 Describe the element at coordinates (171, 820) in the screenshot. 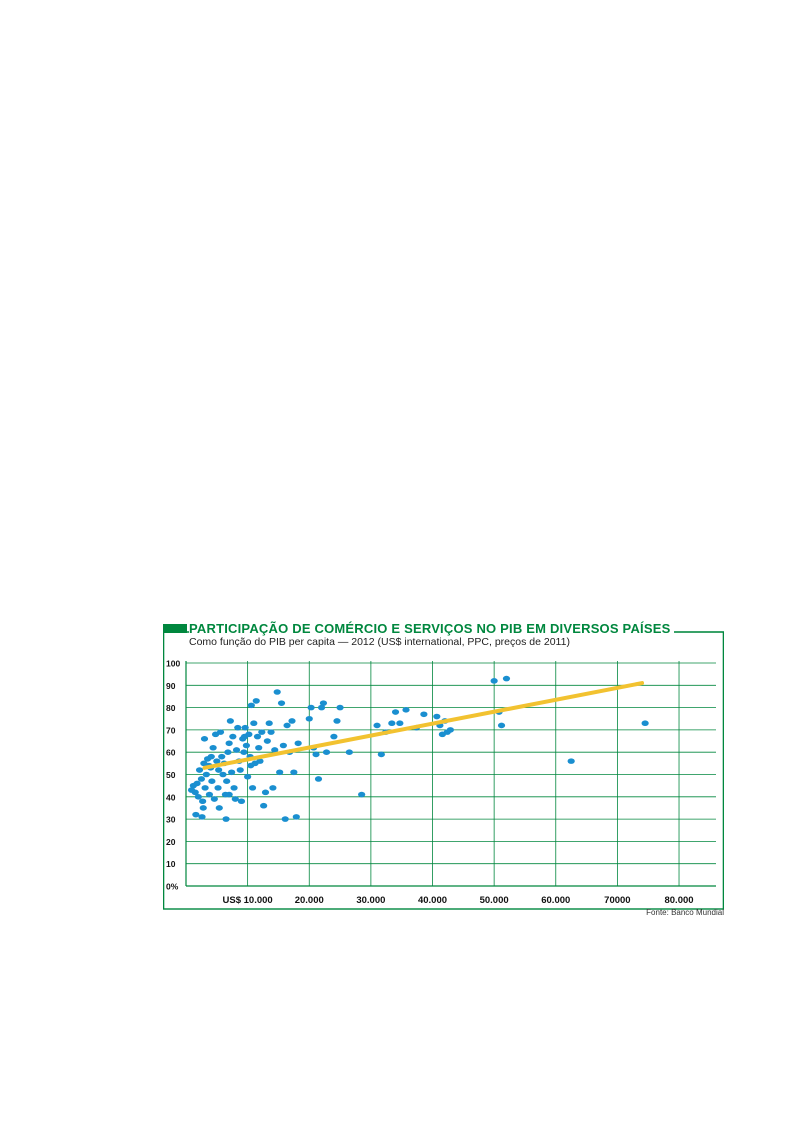

I see `y-tick-label: 30` at that location.